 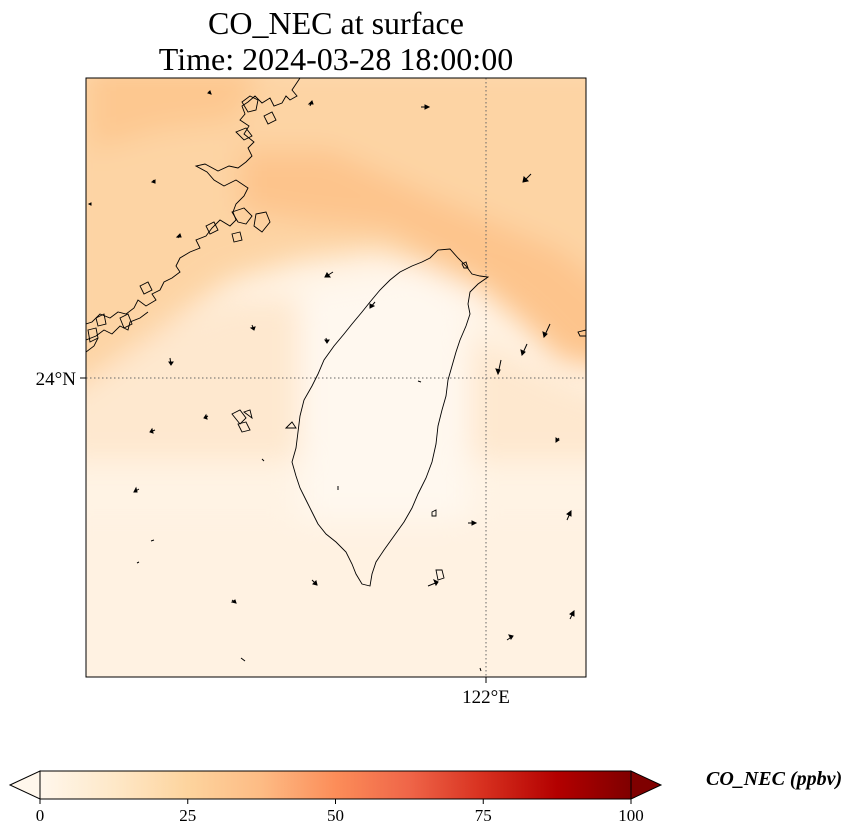 I want to click on colorbar: 0 25 50 75 100, so click(x=335, y=797).